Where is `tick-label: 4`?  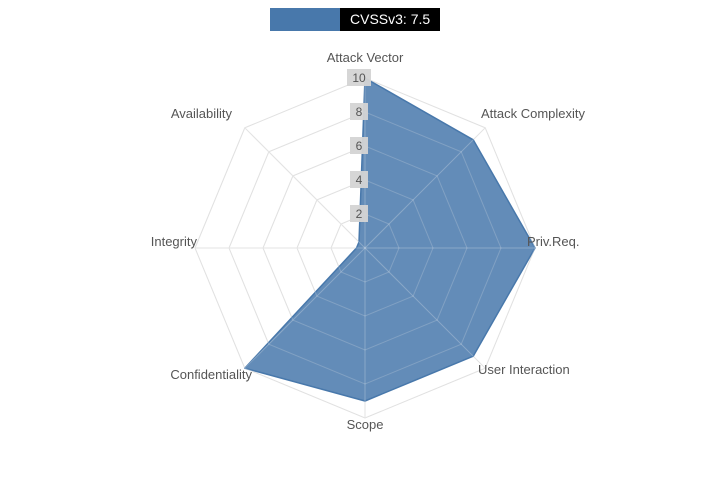 tick-label: 4 is located at coordinates (359, 180).